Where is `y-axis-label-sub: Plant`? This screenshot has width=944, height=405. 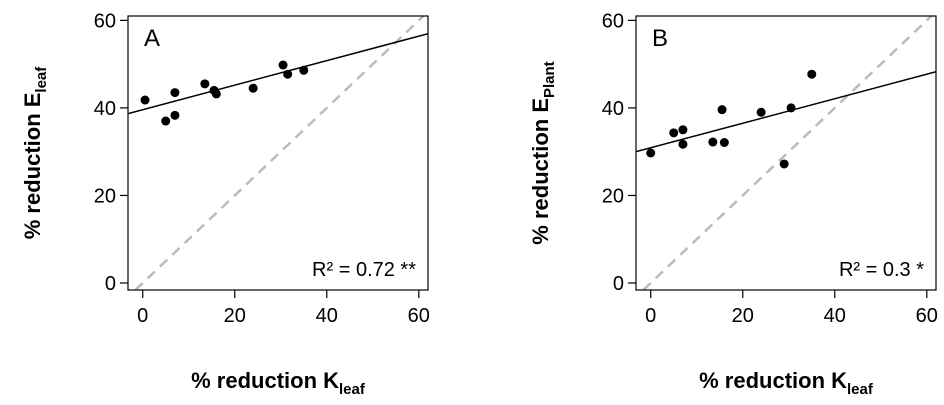 y-axis-label-sub: Plant is located at coordinates (549, 79).